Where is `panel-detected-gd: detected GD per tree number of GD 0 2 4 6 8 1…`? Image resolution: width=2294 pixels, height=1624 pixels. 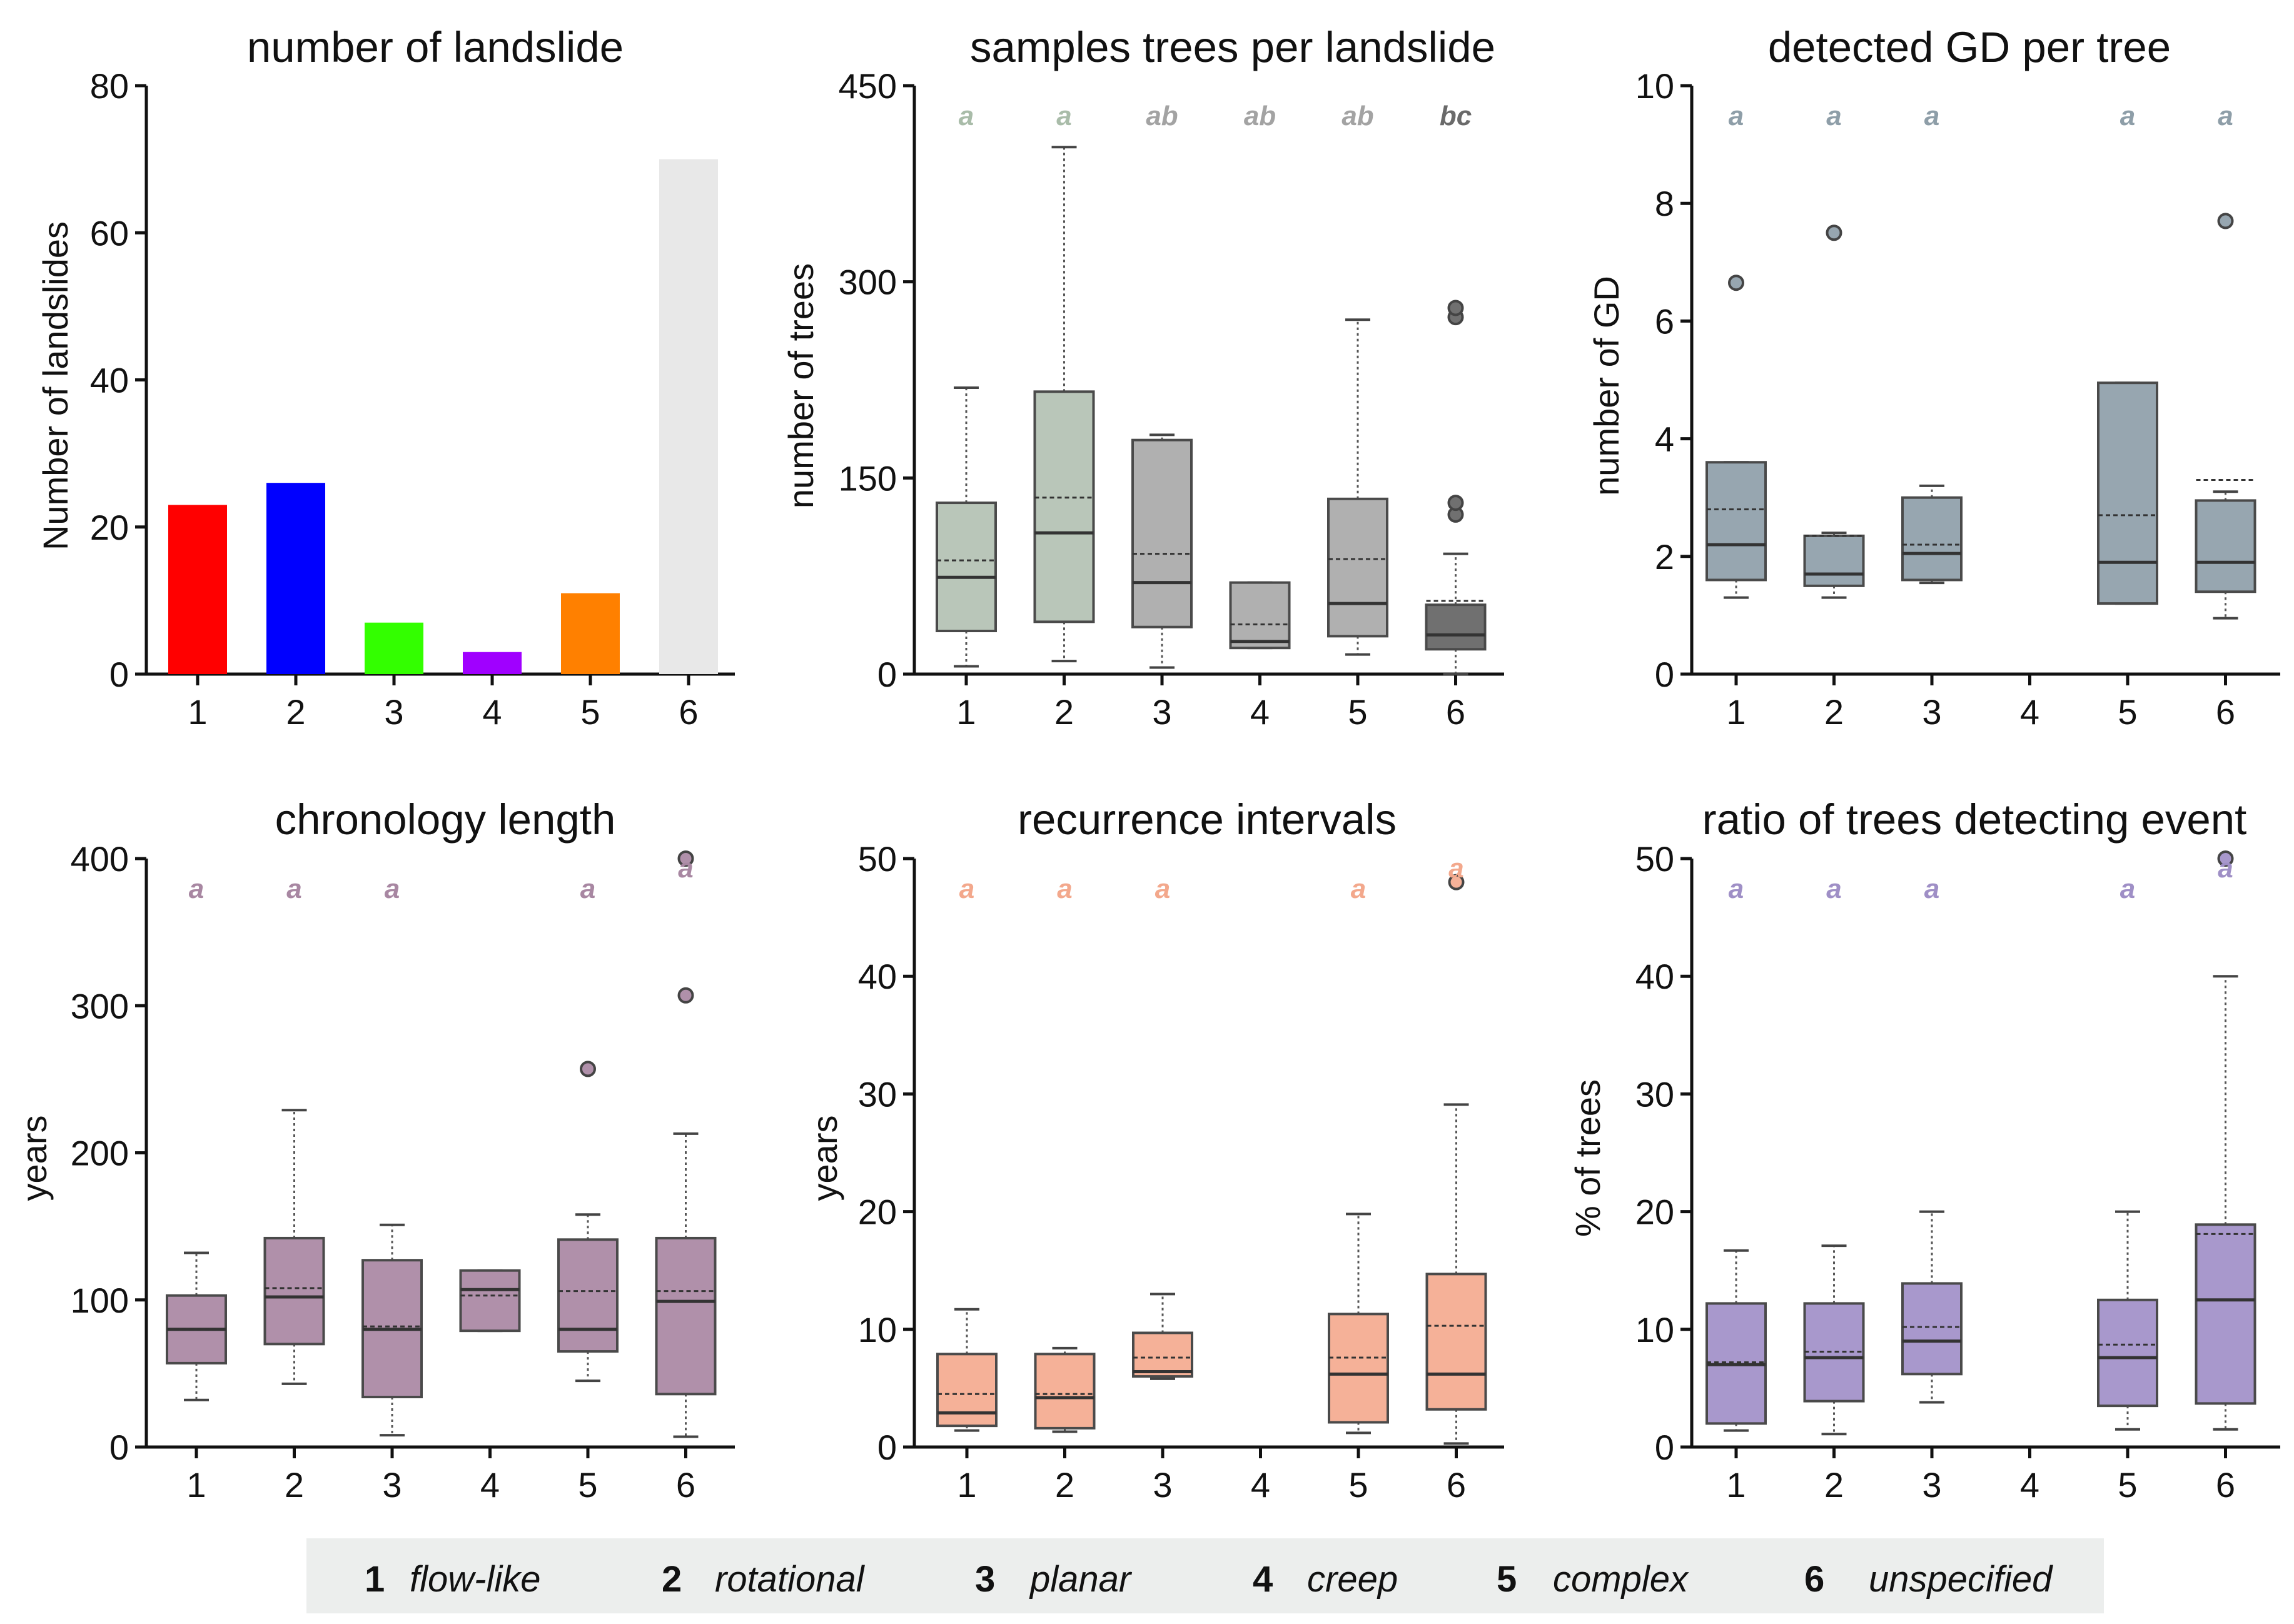
panel-detected-gd: detected GD per tree number of GD 0 2 4 6 8 1… is located at coordinates (1933, 377).